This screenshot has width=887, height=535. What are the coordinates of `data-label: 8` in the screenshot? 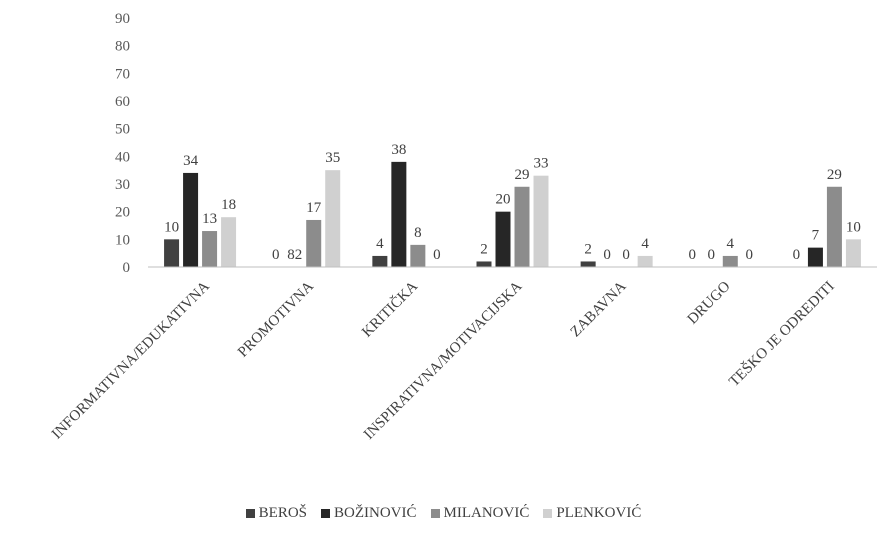 It's located at (418, 233).